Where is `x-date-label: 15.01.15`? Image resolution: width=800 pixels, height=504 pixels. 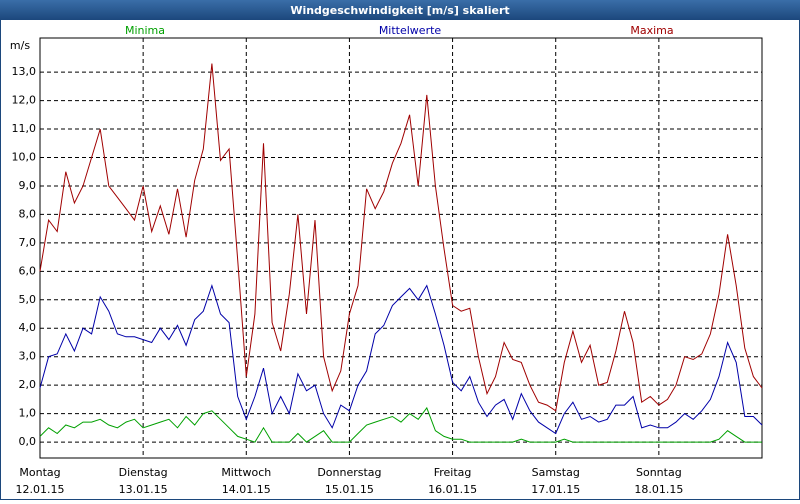
x-date-label: 15.01.15 is located at coordinates (349, 489).